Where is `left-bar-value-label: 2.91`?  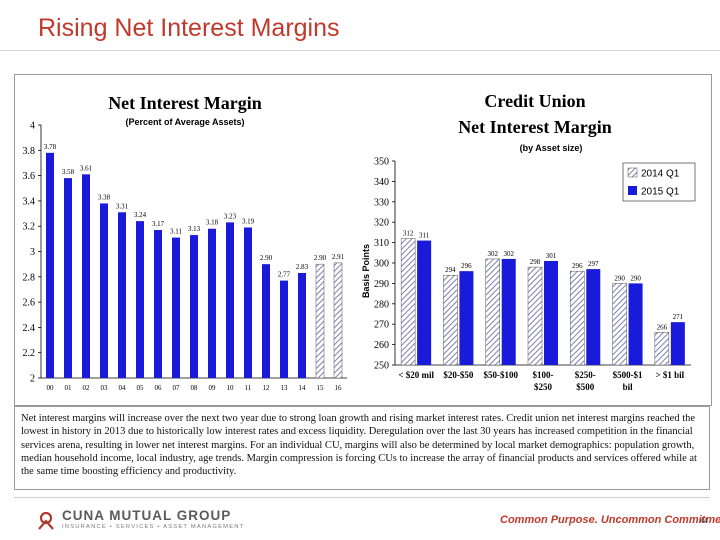 left-bar-value-label: 2.91 is located at coordinates (338, 257).